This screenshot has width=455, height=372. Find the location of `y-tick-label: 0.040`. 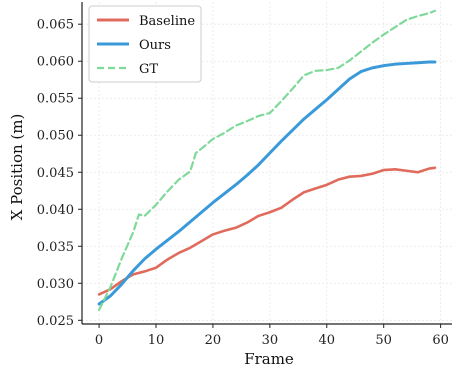

y-tick-label: 0.040 is located at coordinates (55, 210).